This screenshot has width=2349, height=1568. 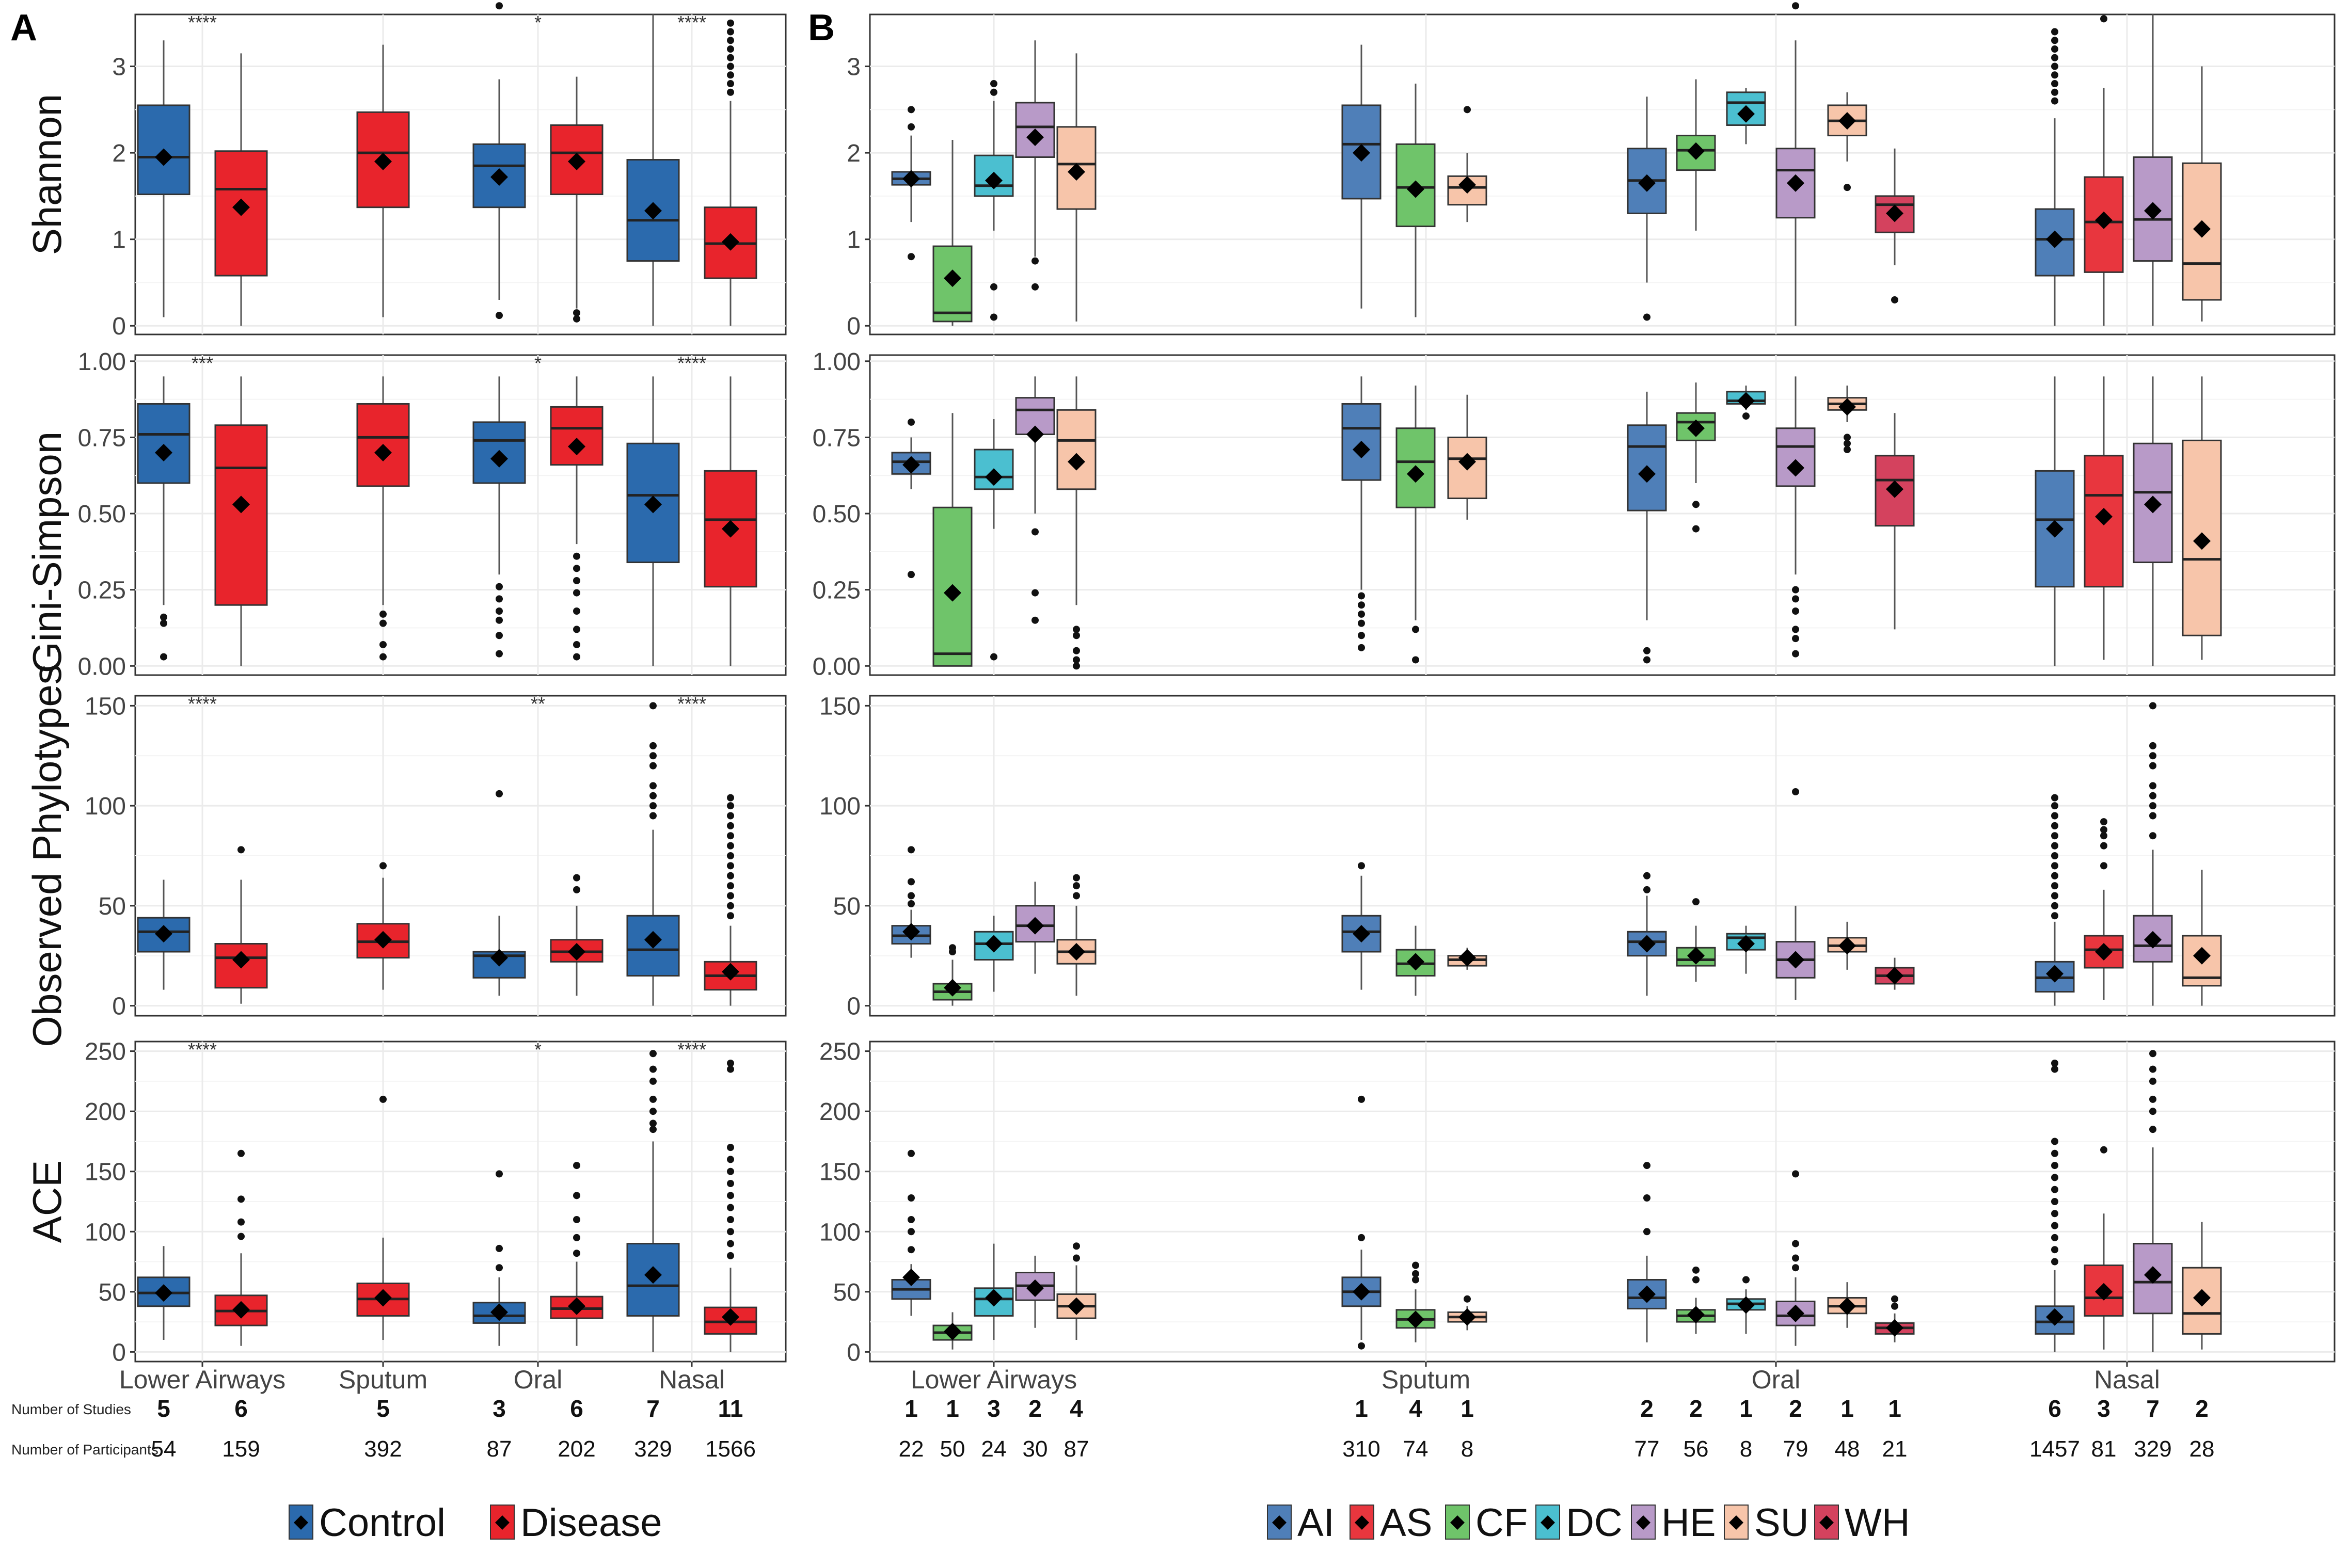 What do you see at coordinates (499, 1408) in the screenshot?
I see `studies-count: 3` at bounding box center [499, 1408].